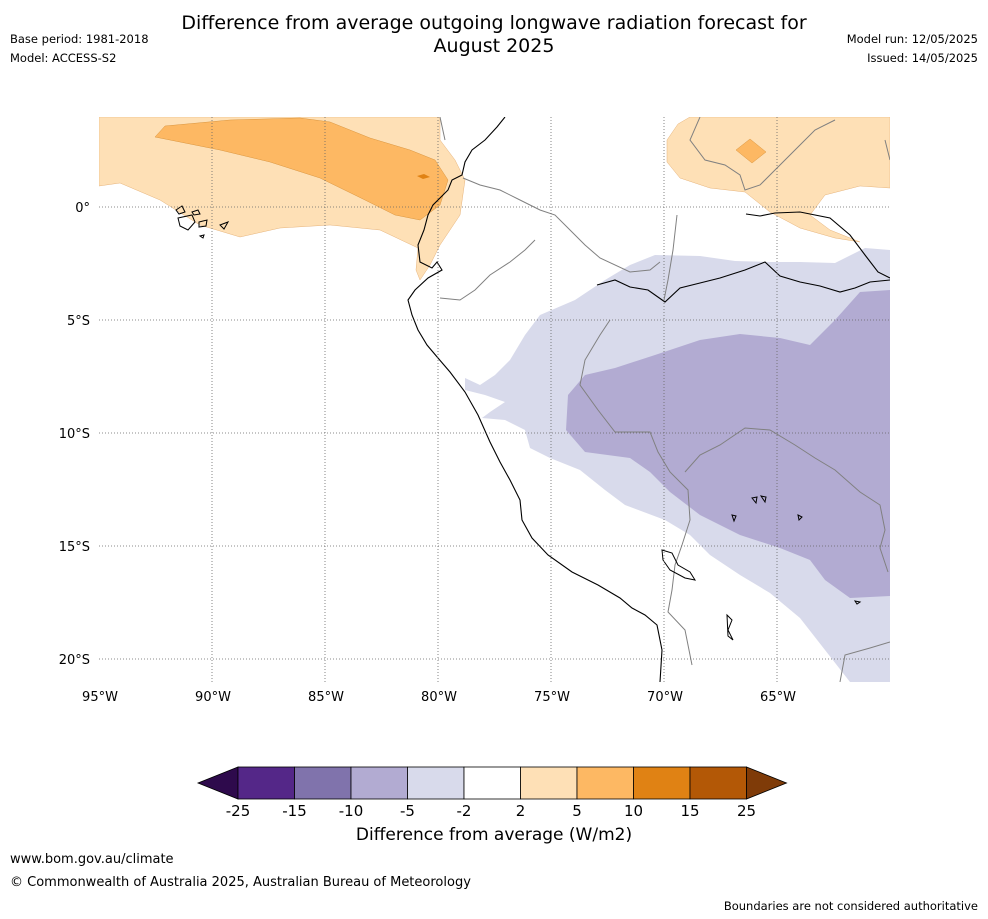 The height and width of the screenshot is (919, 988). Describe the element at coordinates (74, 547) in the screenshot. I see `lat-tick-15s: 15°S` at that location.